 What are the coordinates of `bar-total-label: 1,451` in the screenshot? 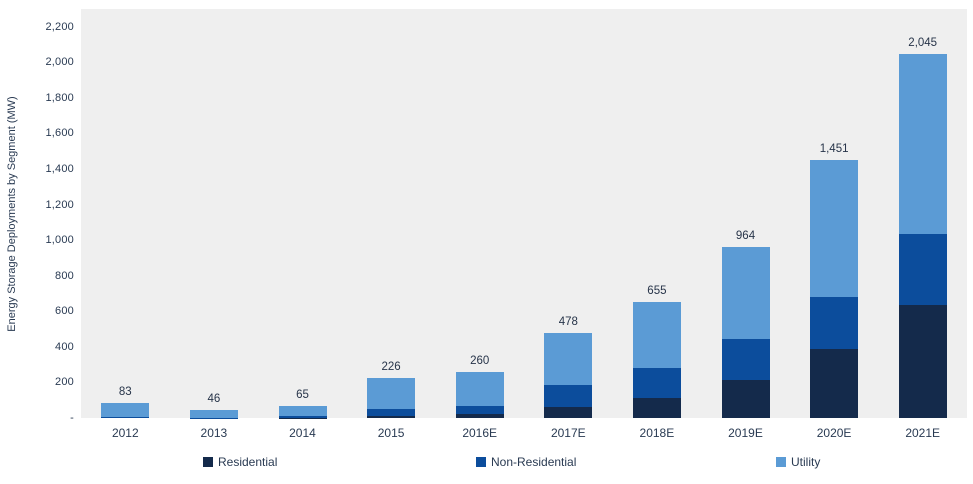 It's located at (834, 148).